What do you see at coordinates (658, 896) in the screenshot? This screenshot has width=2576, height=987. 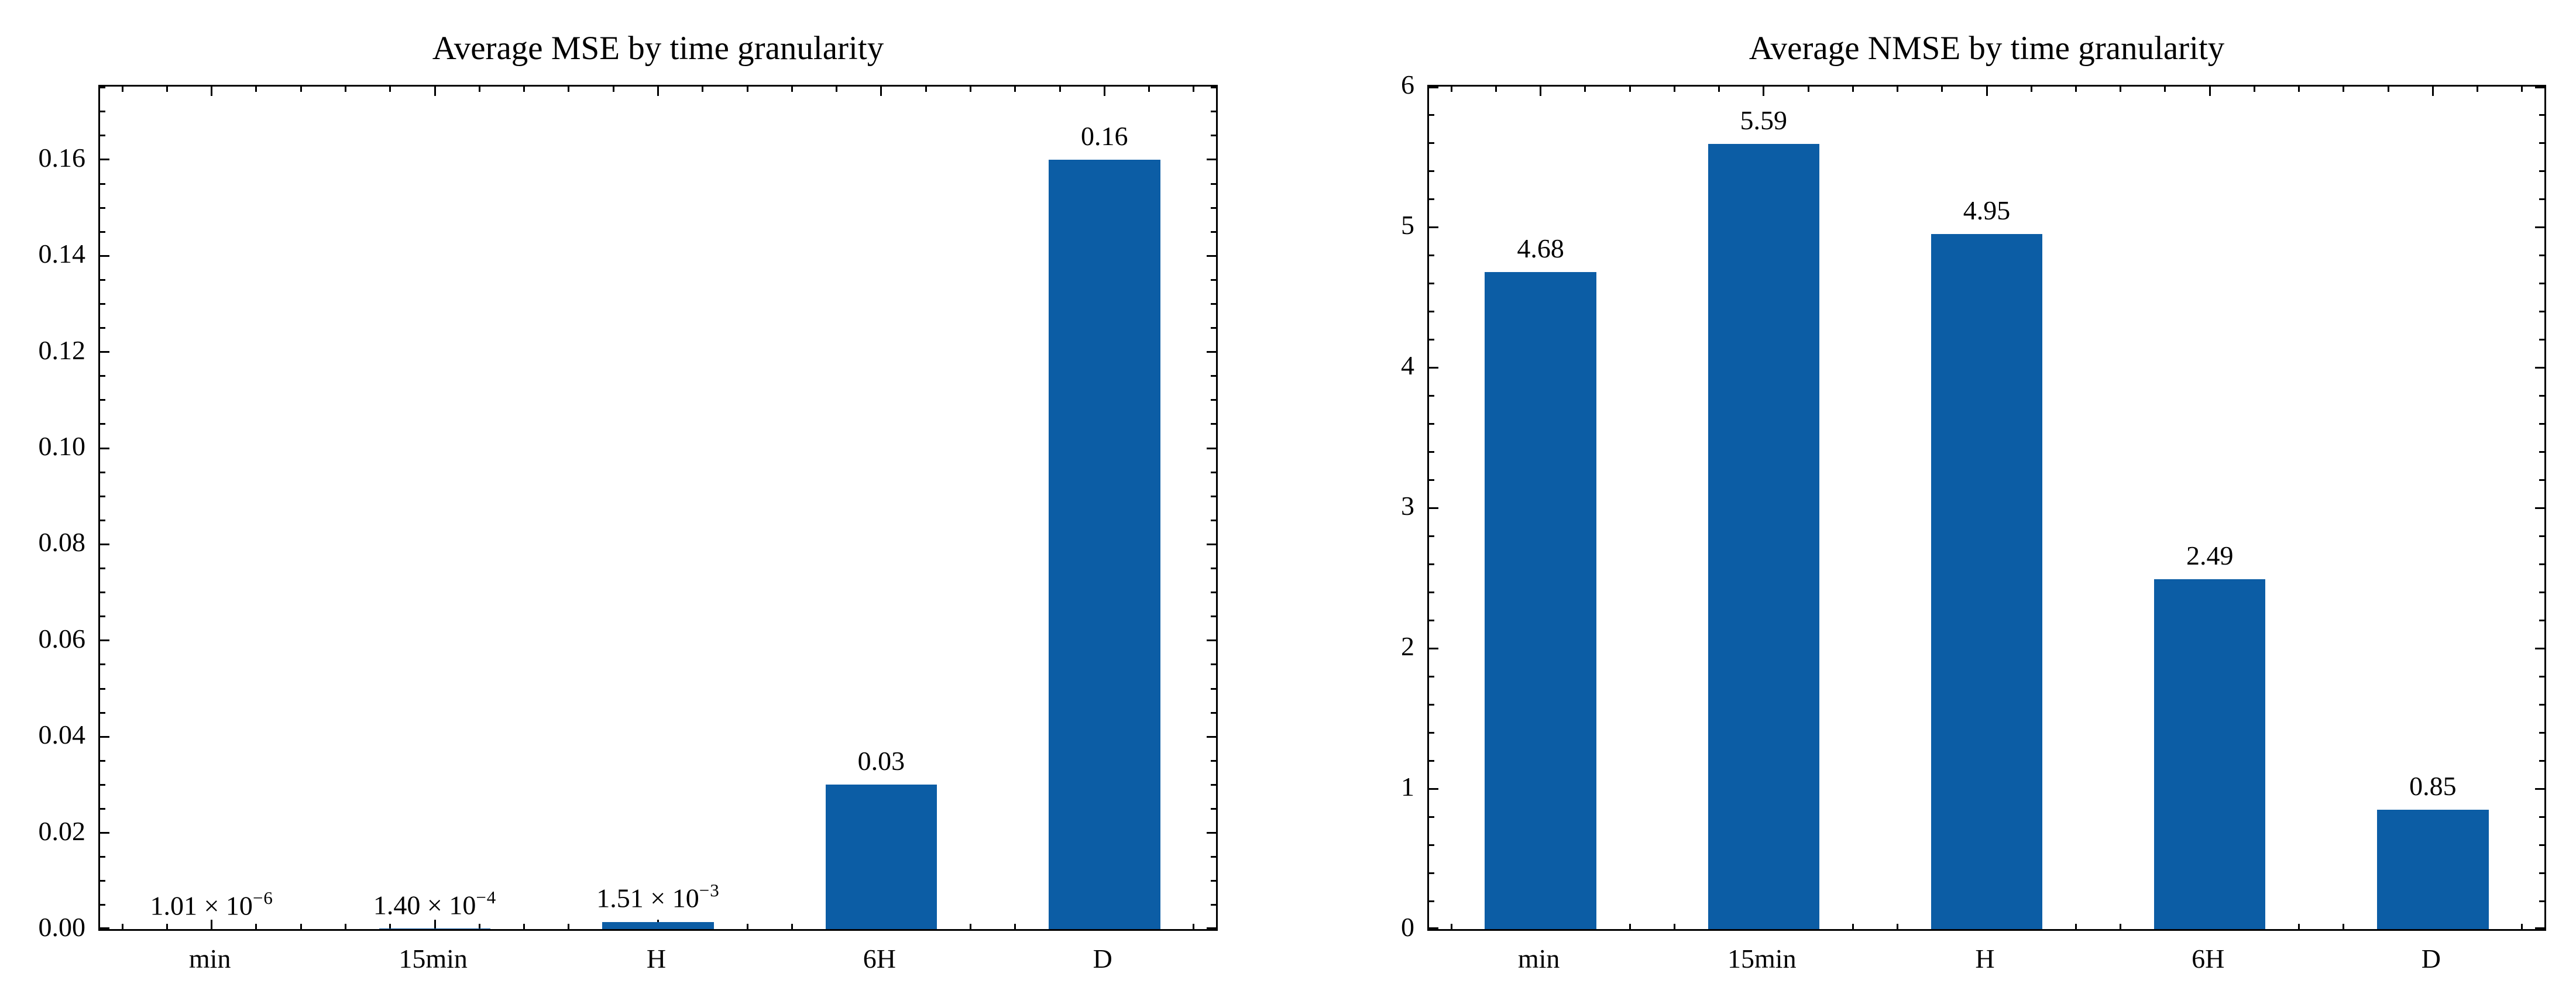 I see `bar-value-label: 1.51 × 10⁻³` at bounding box center [658, 896].